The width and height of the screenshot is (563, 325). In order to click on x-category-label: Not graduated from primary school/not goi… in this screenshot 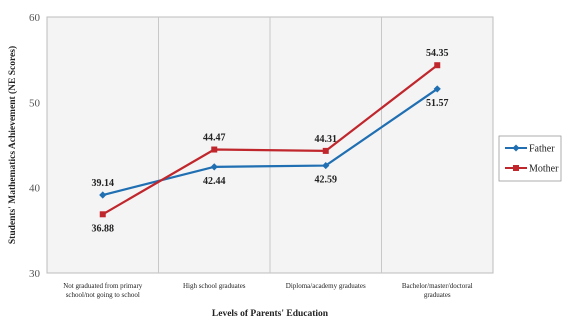, I will do `click(103, 290)`.